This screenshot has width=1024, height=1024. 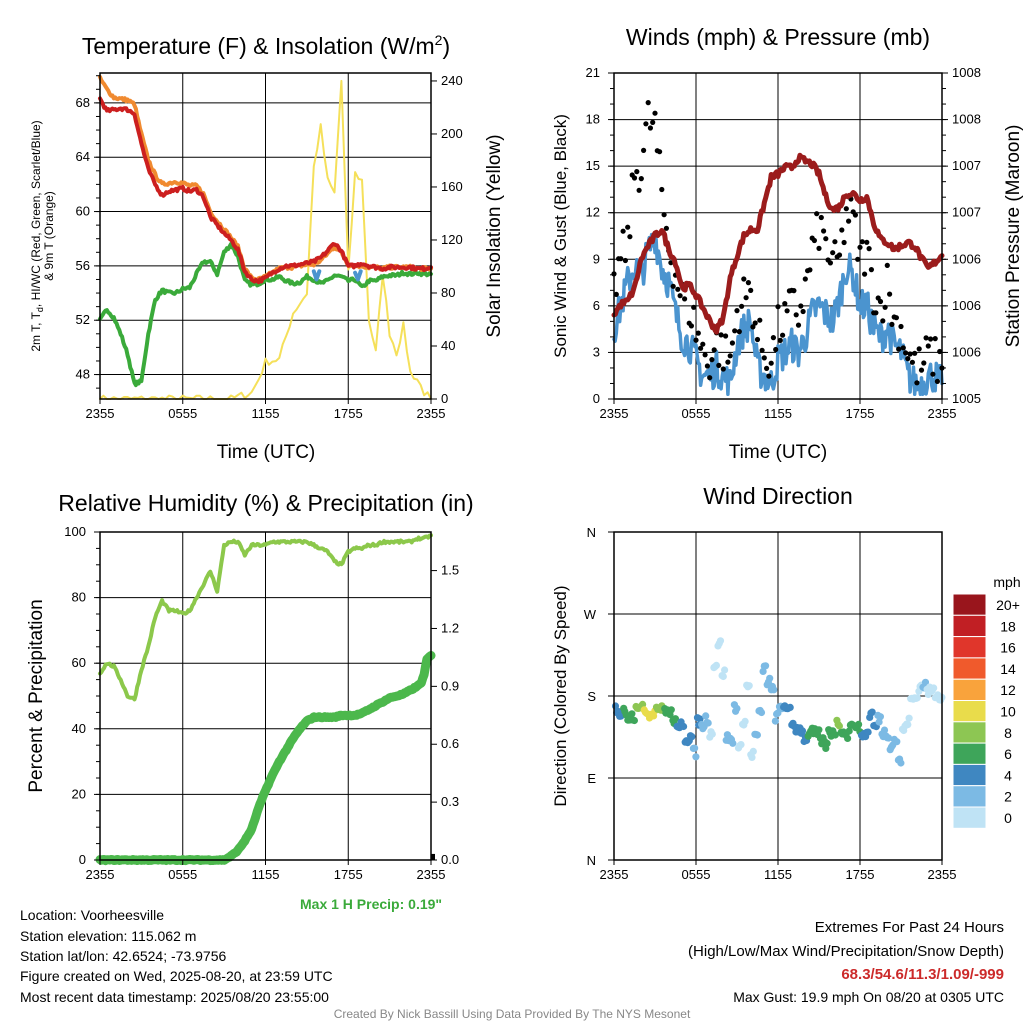 What do you see at coordinates (1008, 605) in the screenshot?
I see `colorbar-label: 20+` at bounding box center [1008, 605].